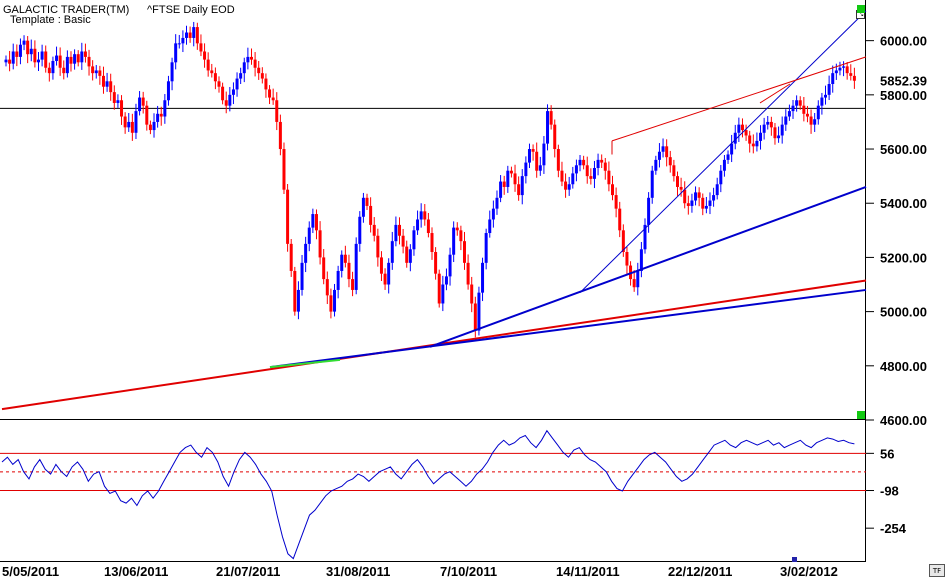 The image size is (948, 579). What do you see at coordinates (903, 366) in the screenshot?
I see `price-axis-tick-label: 4800.00` at bounding box center [903, 366].